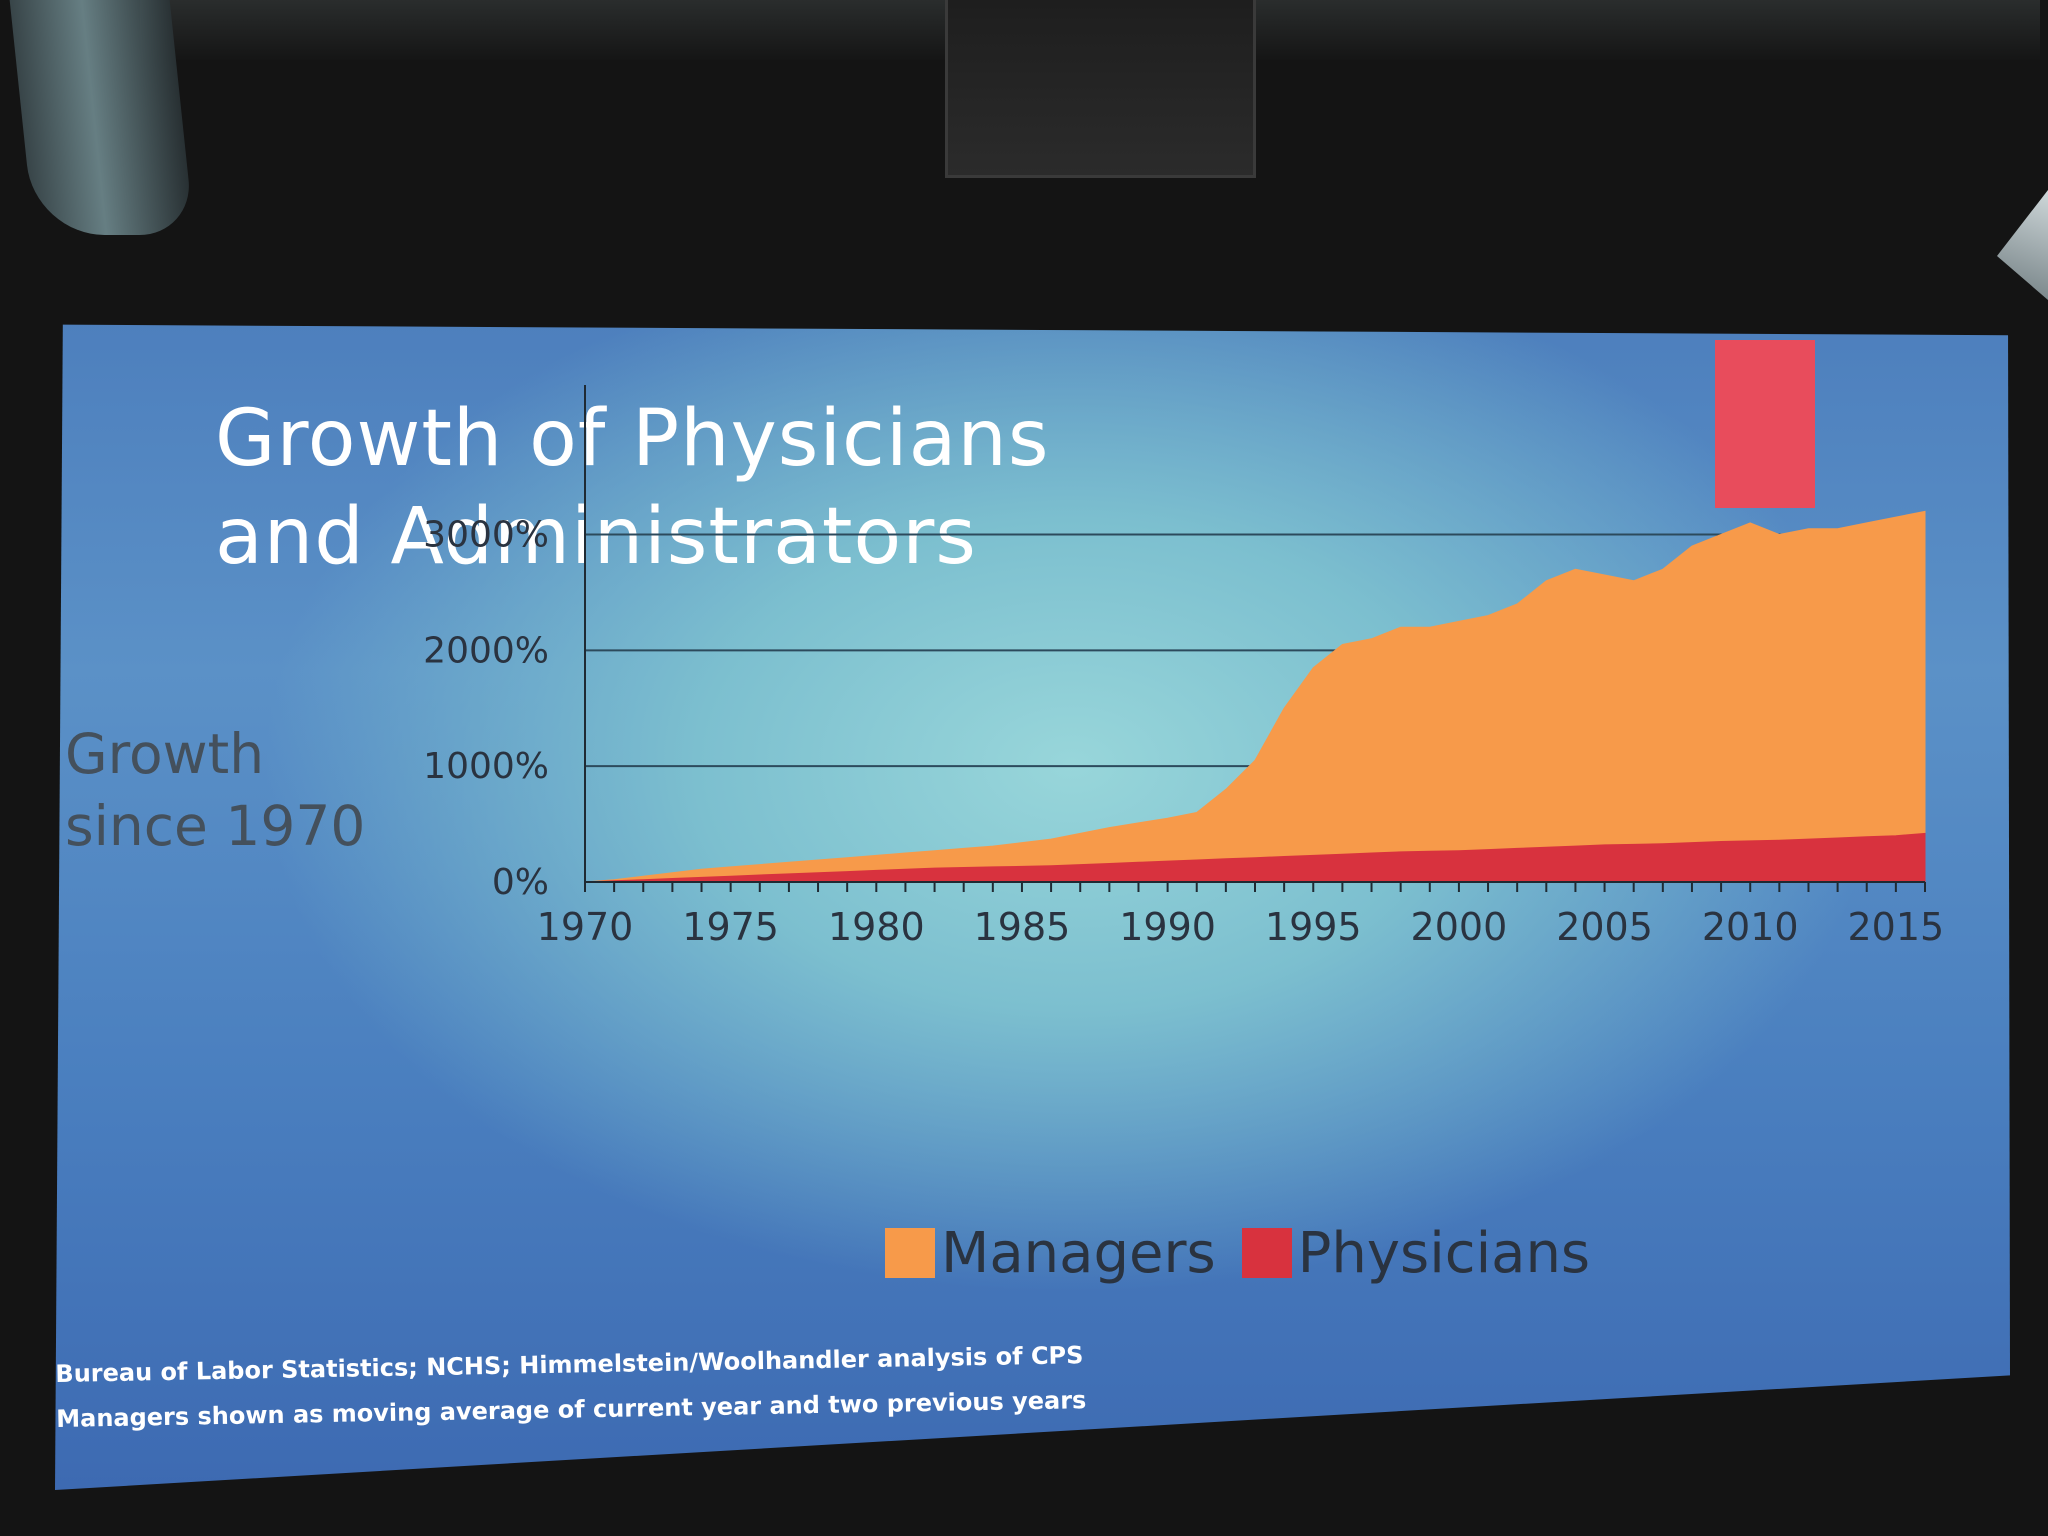 The height and width of the screenshot is (1536, 2048). I want to click on ceiling-projector-box, so click(1100, 89).